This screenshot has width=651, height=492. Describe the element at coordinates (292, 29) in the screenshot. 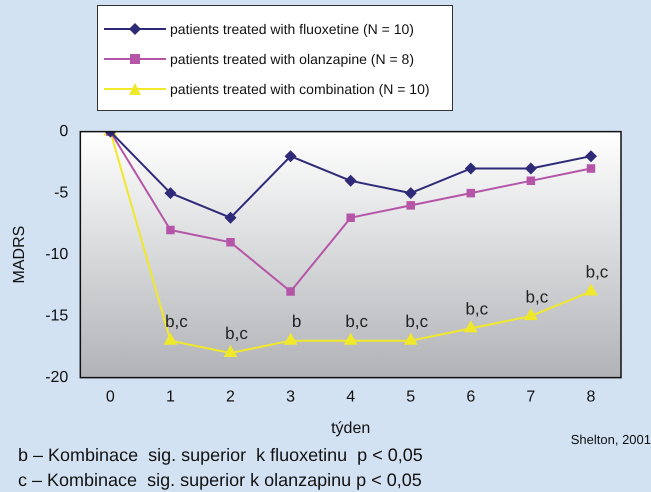

I see `legend-label: patients treated with fluoxetine (N = 10)` at that location.